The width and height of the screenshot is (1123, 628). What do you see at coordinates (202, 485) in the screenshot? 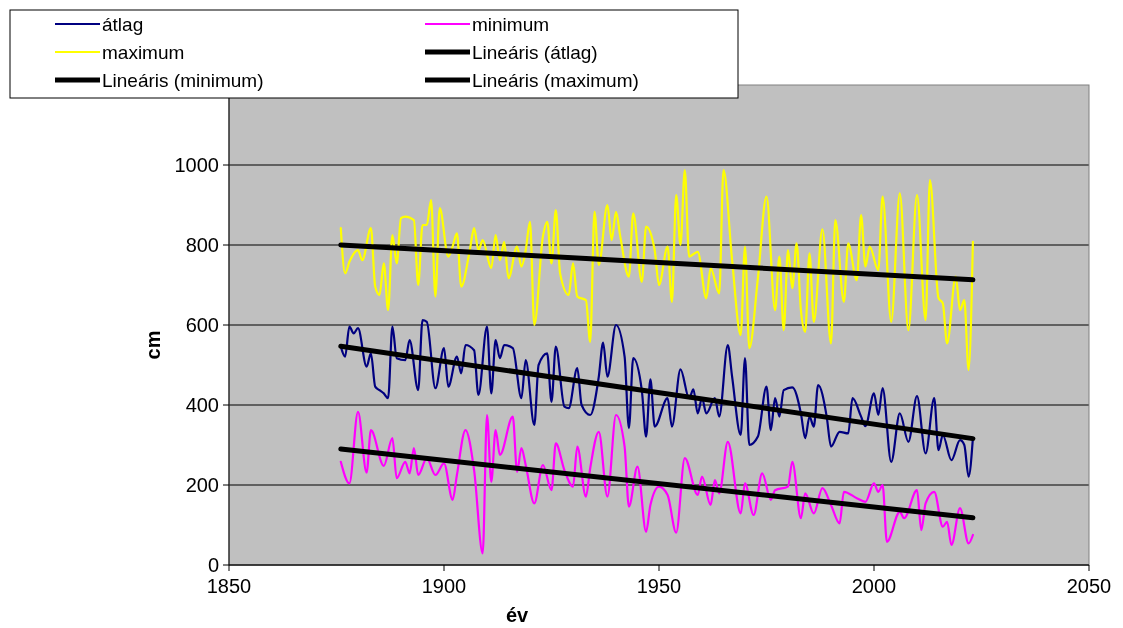
I see `y-tick-label: 200` at bounding box center [202, 485].